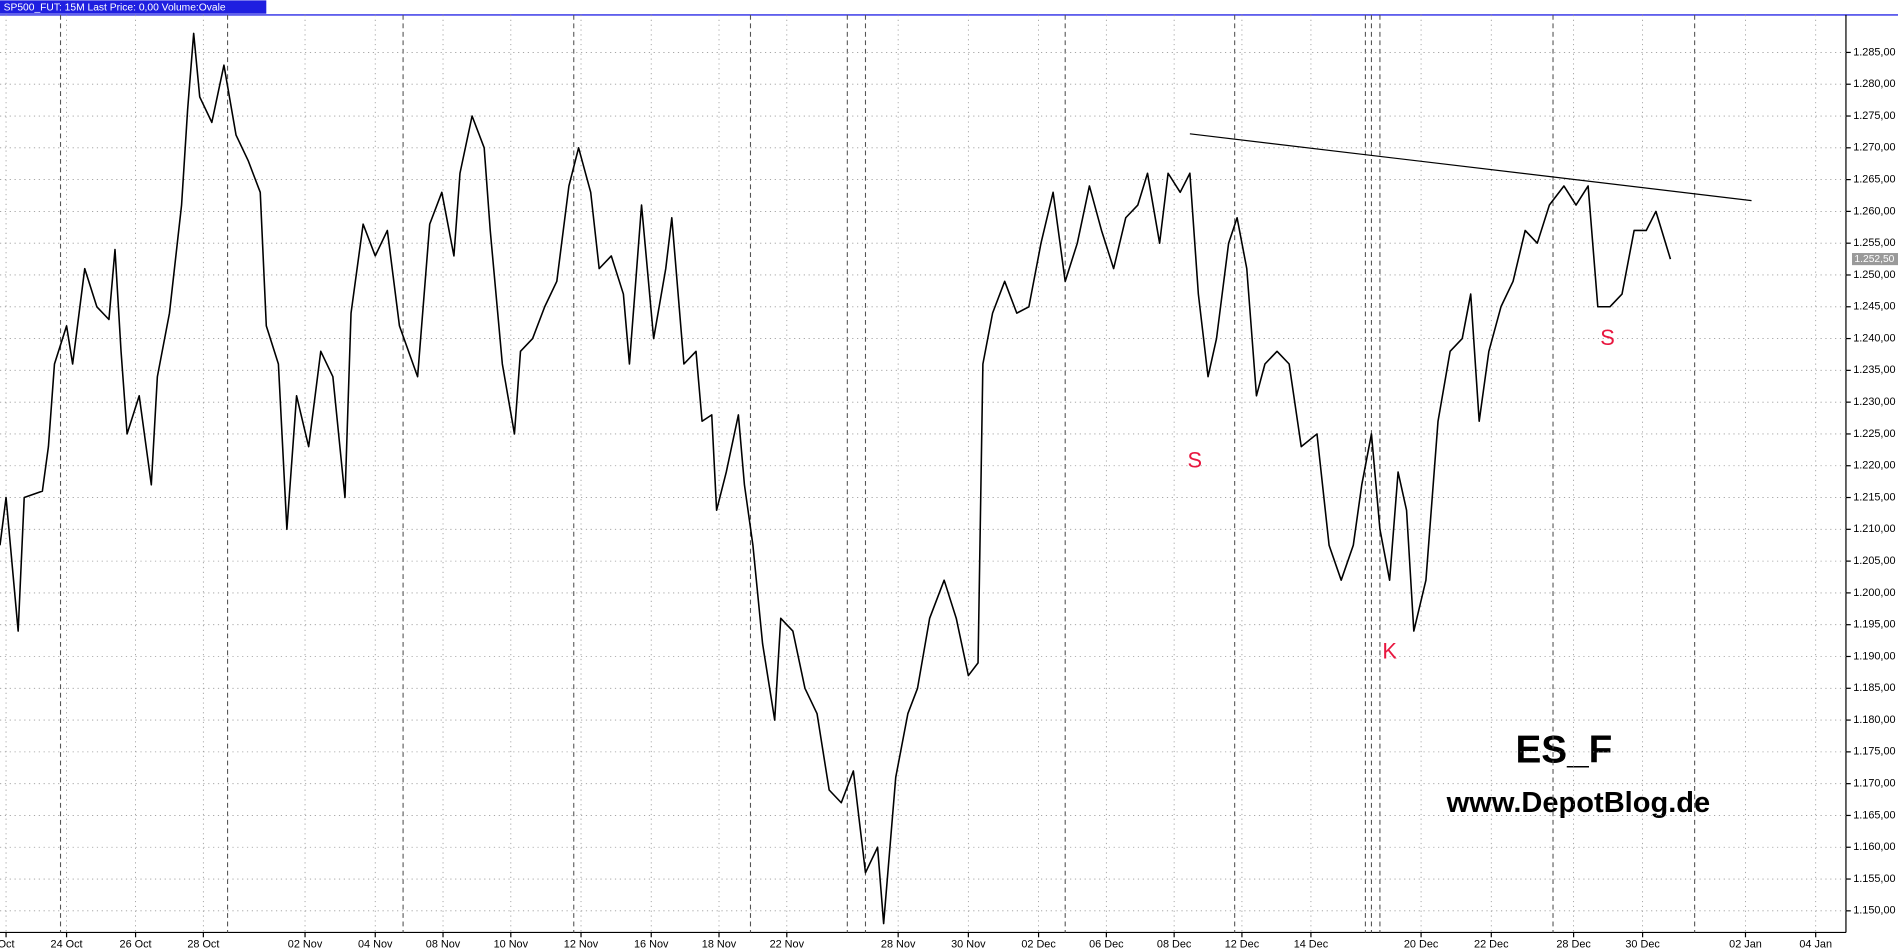  I want to click on x-tick-label: 22 Dec, so click(1491, 944).